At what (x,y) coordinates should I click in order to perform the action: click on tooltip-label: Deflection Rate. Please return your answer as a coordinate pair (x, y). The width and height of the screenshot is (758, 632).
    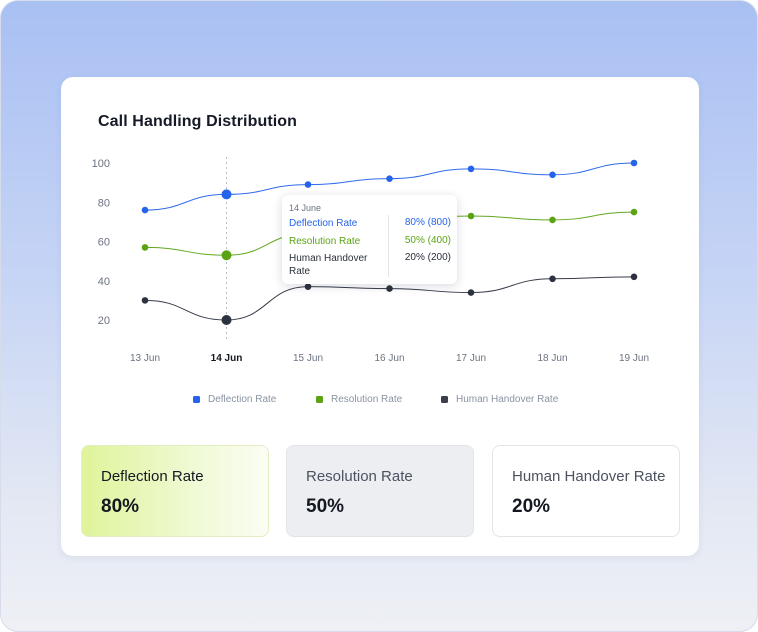
    Looking at the image, I should click on (323, 223).